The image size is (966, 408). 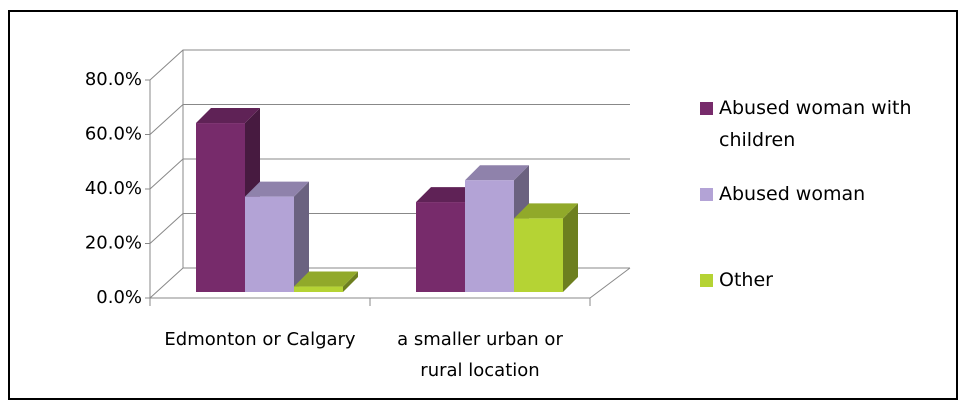 I want to click on legend-item: Abused woman, so click(x=830, y=194).